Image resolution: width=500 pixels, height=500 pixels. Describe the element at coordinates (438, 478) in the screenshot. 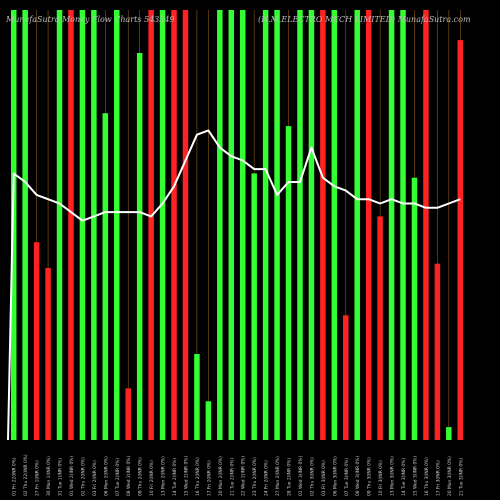

I see `x-tick-label: 17 Fri 3(INR 0%)` at that location.